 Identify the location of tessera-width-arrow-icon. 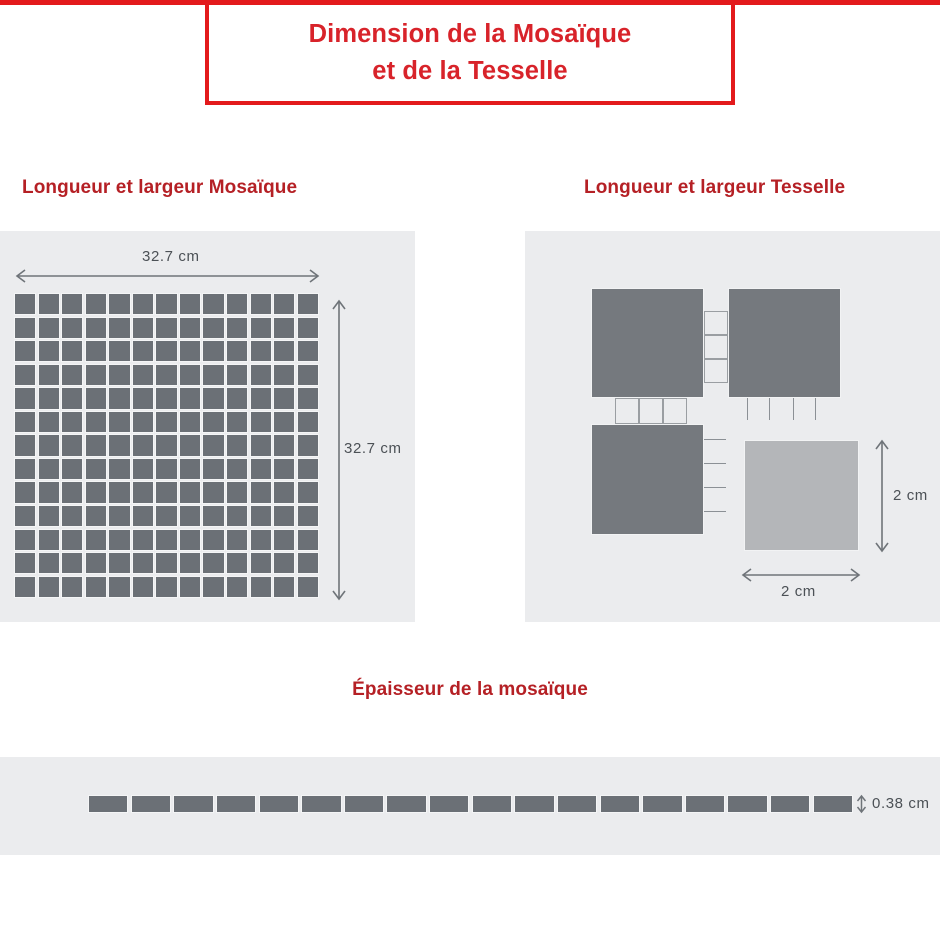
(801, 575).